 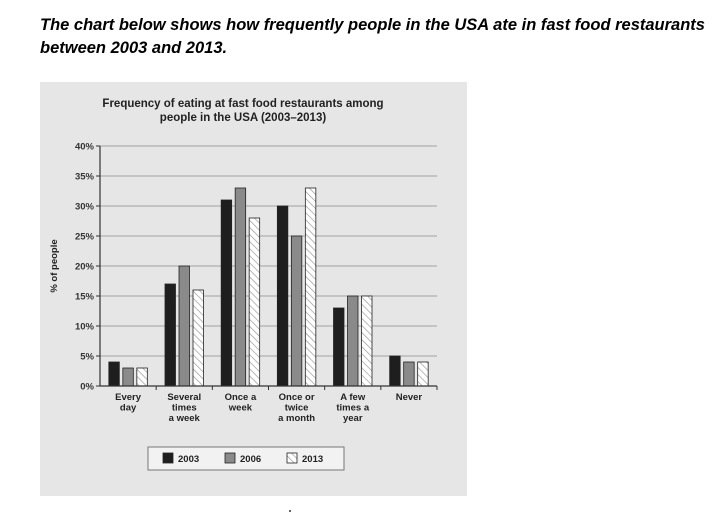 I want to click on y-tick-label: 35%, so click(x=85, y=177).